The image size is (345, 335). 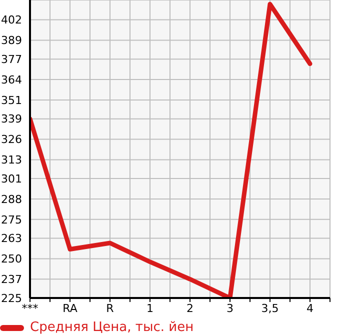 What do you see at coordinates (11, 139) in the screenshot?
I see `y-tick-label: 326` at bounding box center [11, 139].